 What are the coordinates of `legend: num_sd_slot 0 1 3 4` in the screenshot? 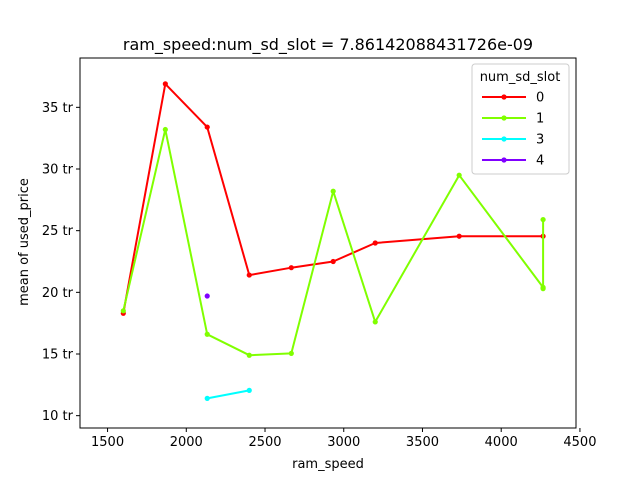 It's located at (520, 119).